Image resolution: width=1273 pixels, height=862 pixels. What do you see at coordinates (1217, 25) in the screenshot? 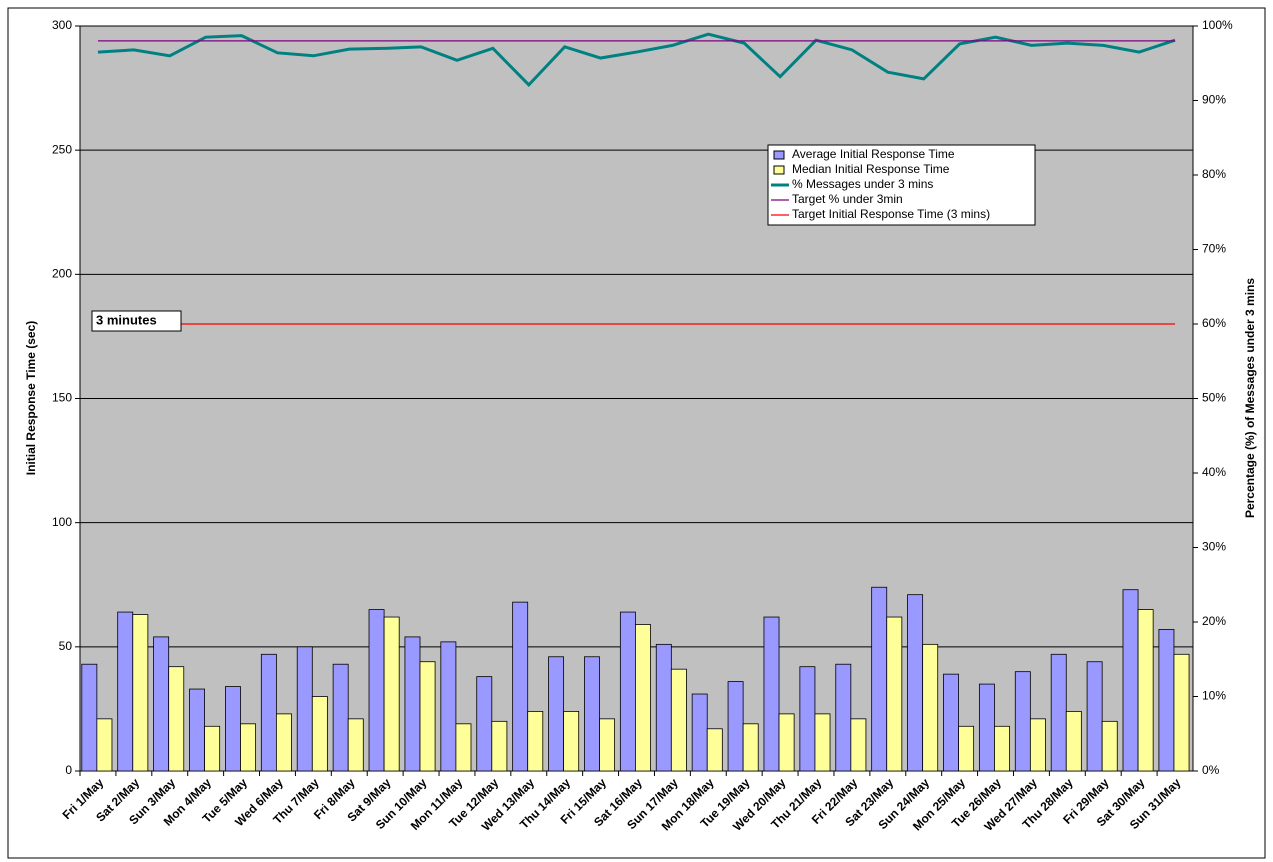
I see `y2-tick-label: 100%` at bounding box center [1217, 25].